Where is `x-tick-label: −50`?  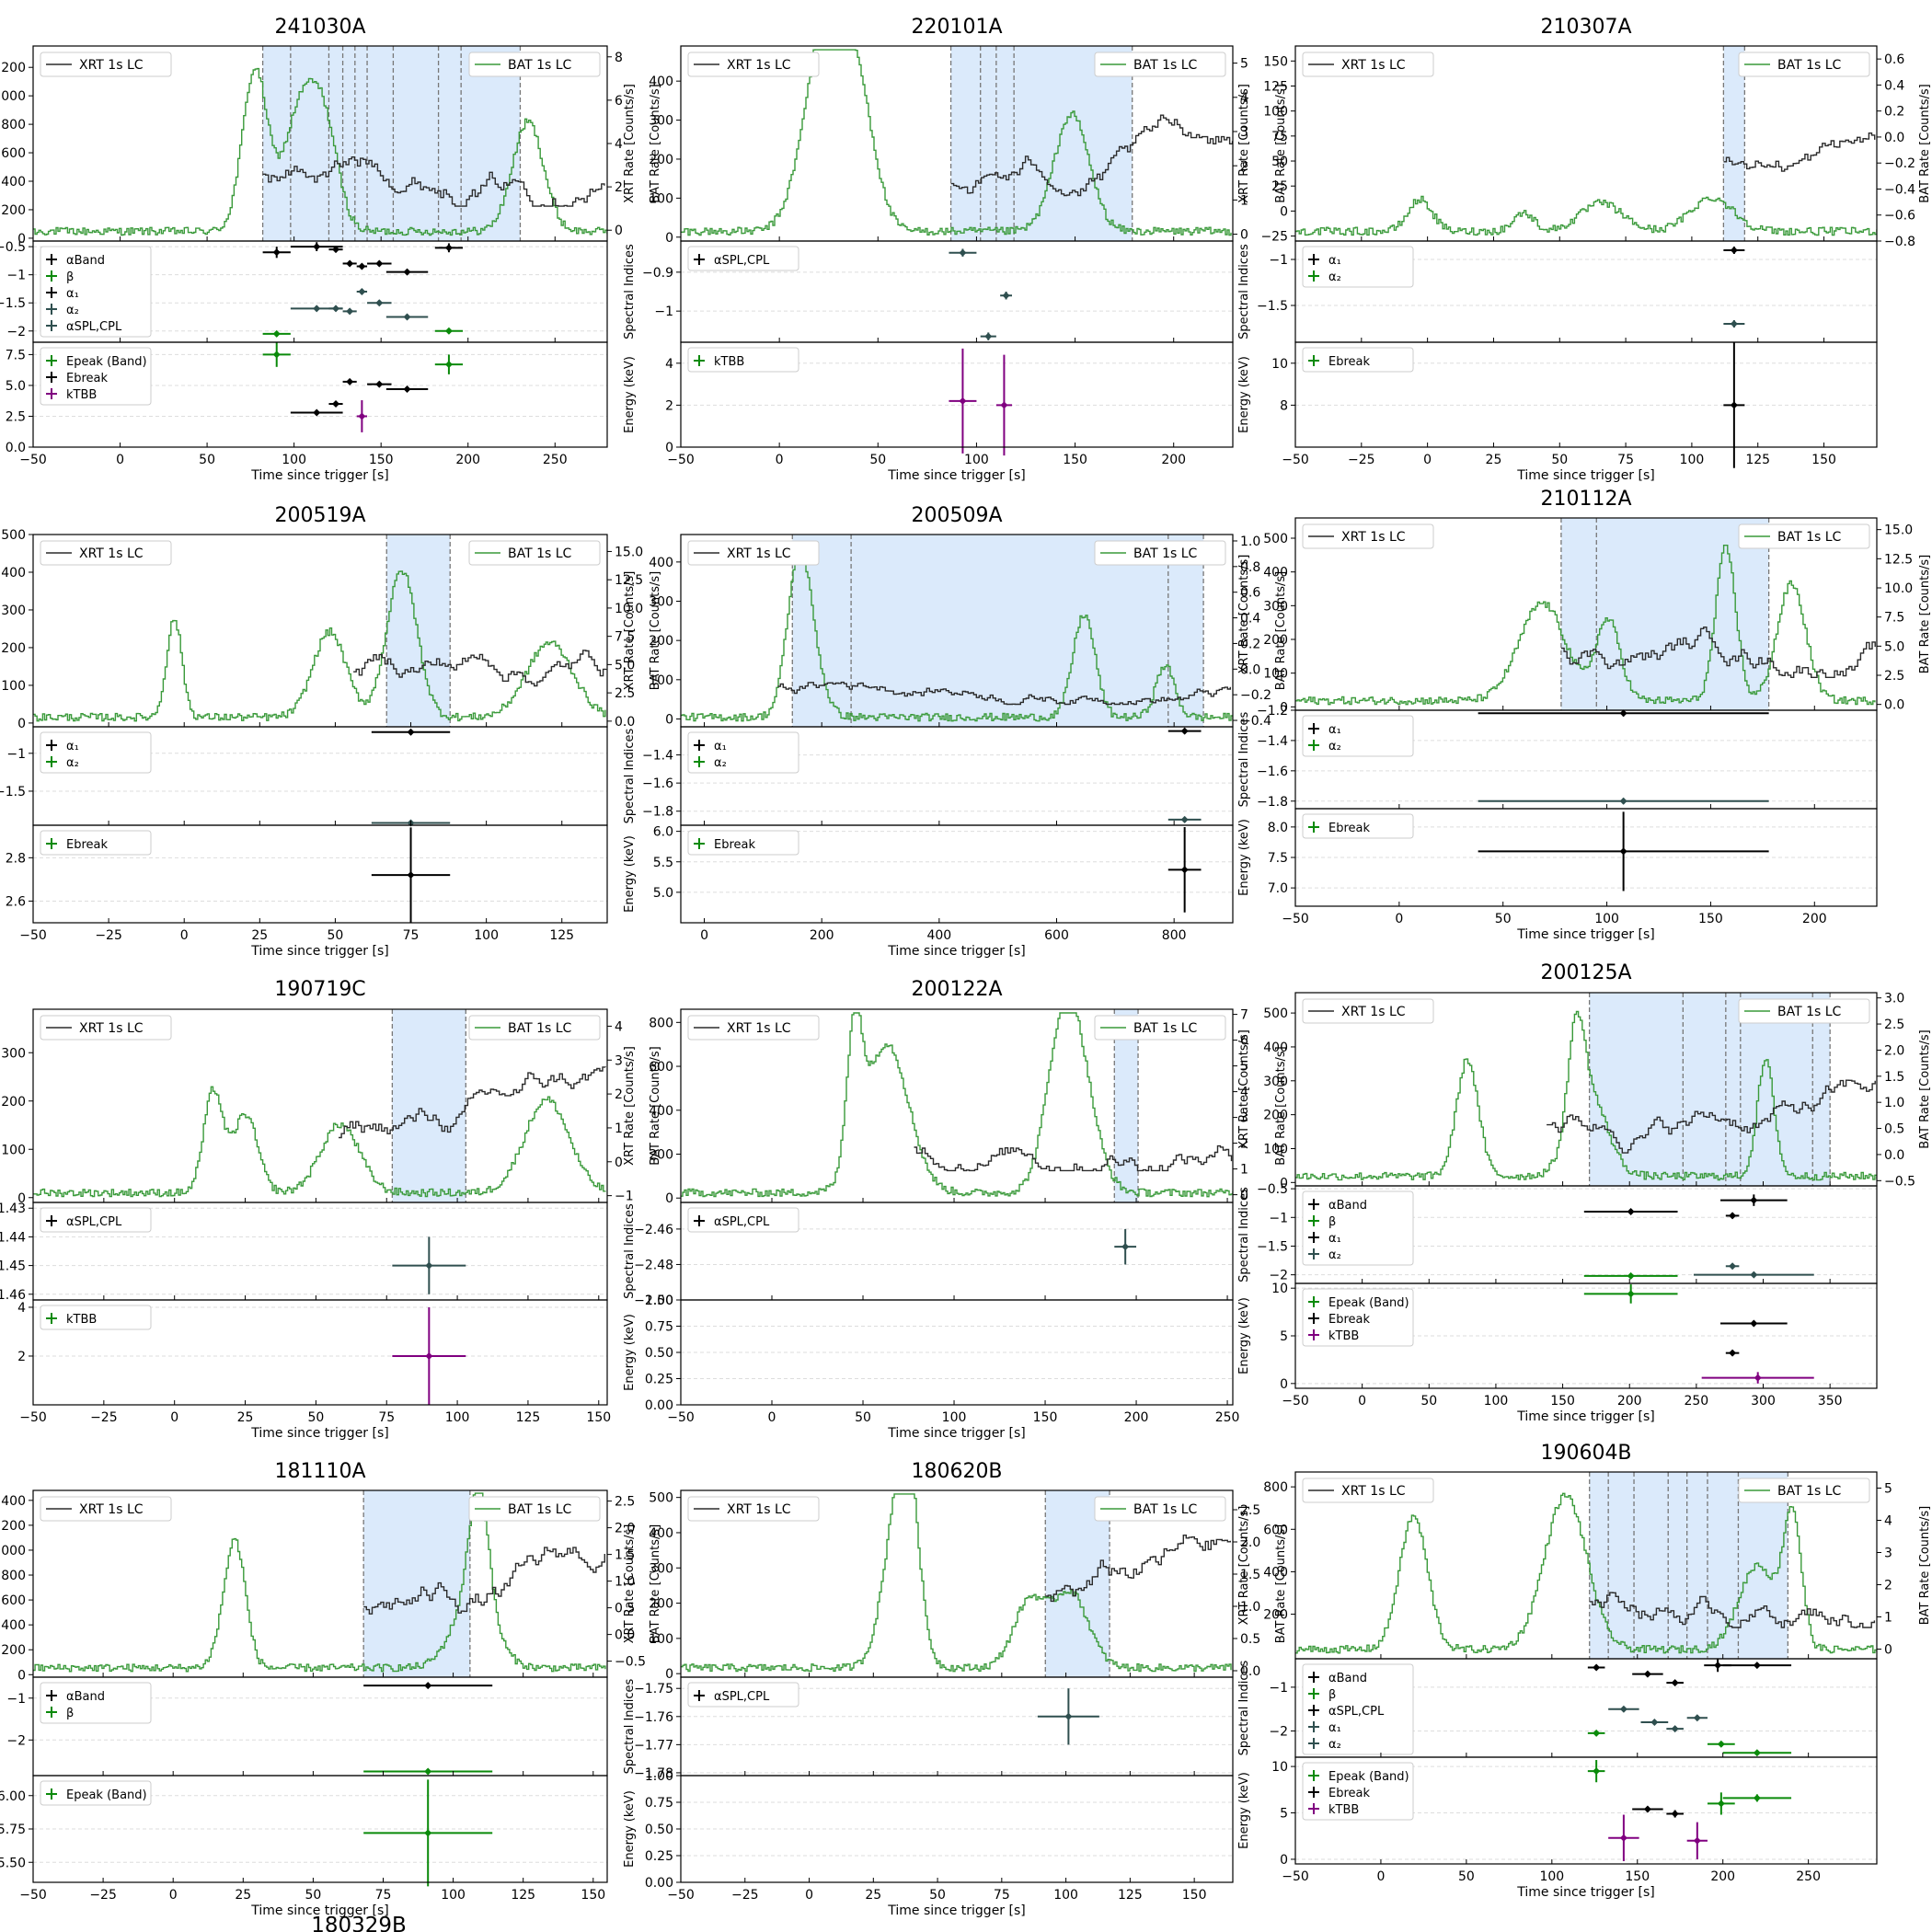
x-tick-label: −50 is located at coordinates (681, 1895).